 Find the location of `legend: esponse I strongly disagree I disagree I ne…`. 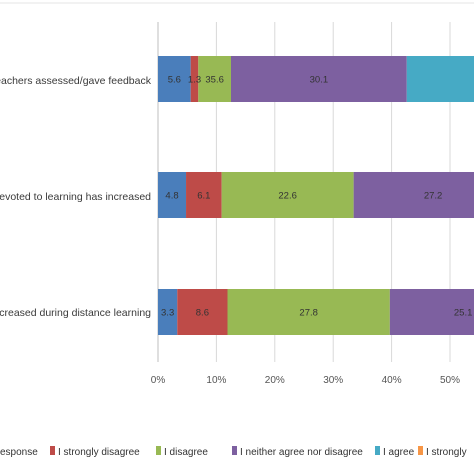

legend: esponse I strongly disagree I disagree I ne… is located at coordinates (233, 452).